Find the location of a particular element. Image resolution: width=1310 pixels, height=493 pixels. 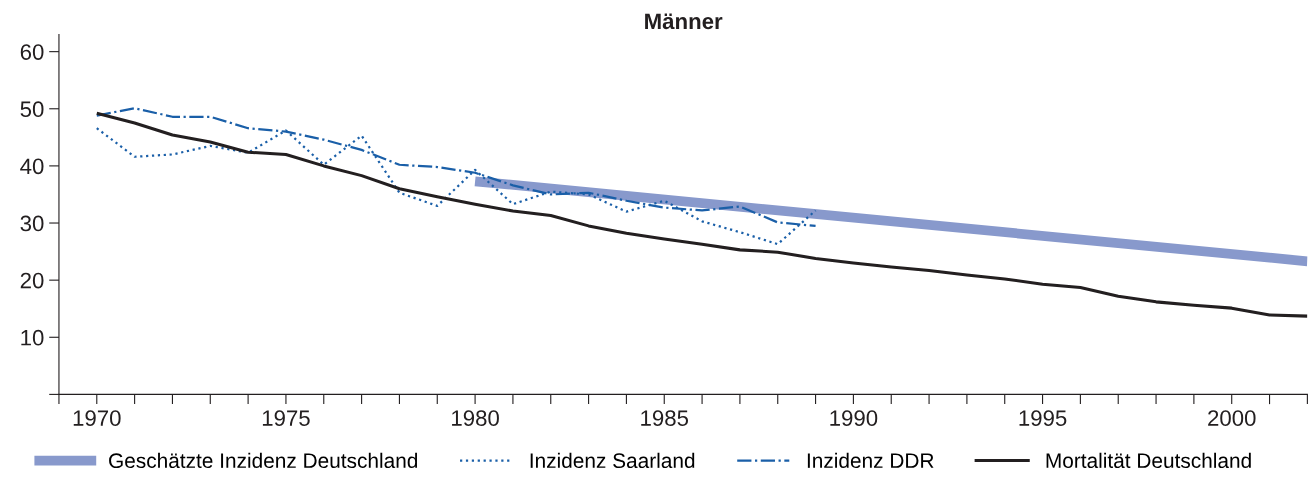

y-tick-label: 60 is located at coordinates (32, 52).